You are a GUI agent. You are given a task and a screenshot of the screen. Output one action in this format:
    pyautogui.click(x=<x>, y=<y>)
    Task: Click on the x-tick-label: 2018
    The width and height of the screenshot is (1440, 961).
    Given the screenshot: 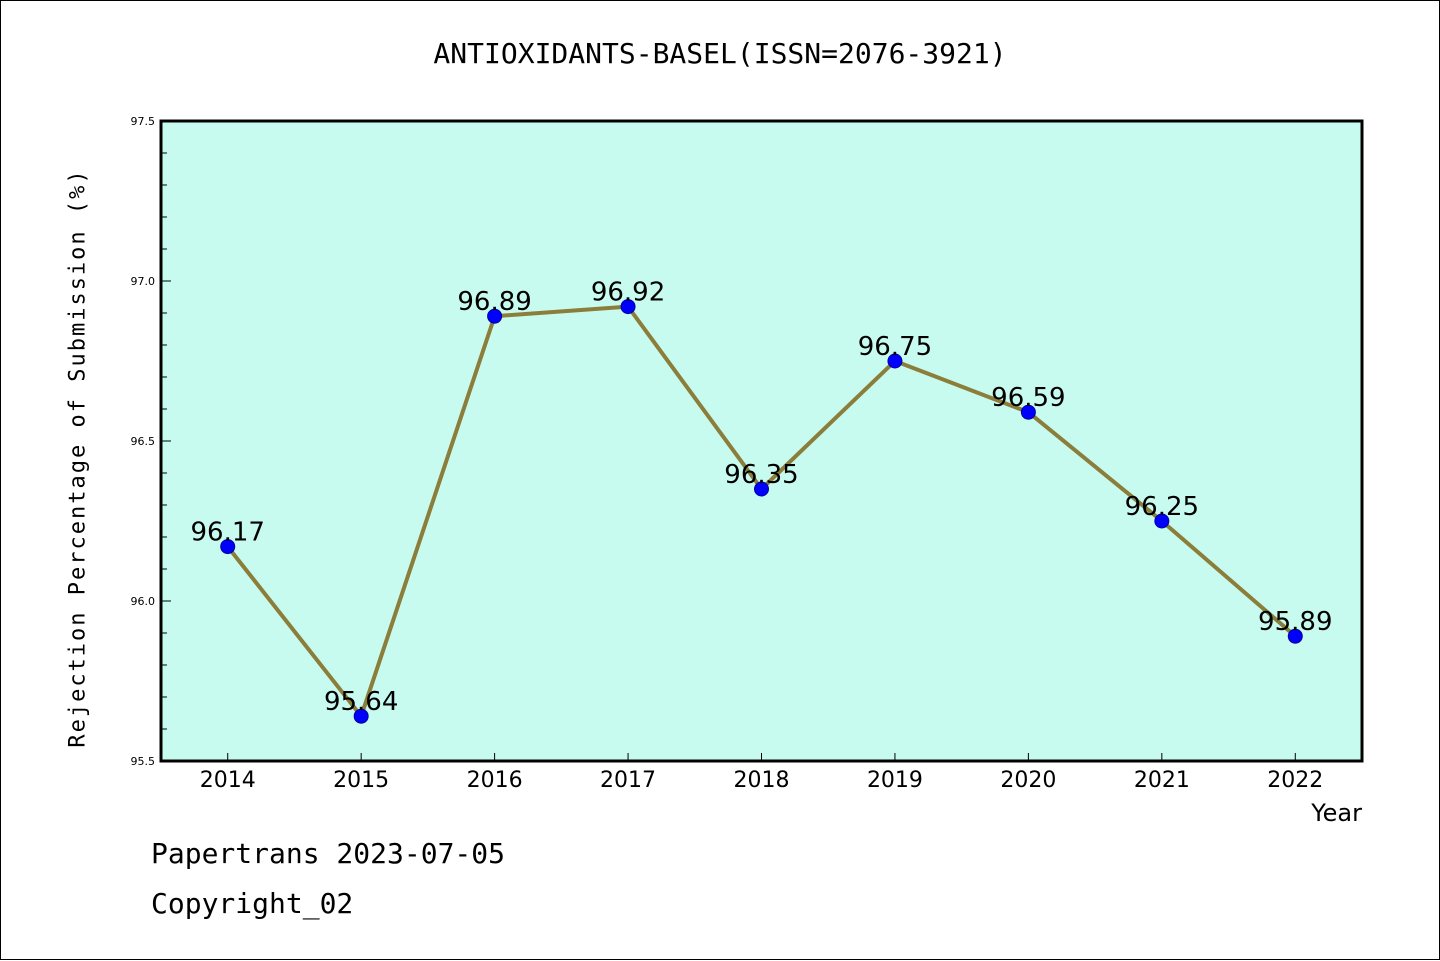 What is the action you would take?
    pyautogui.click(x=762, y=780)
    